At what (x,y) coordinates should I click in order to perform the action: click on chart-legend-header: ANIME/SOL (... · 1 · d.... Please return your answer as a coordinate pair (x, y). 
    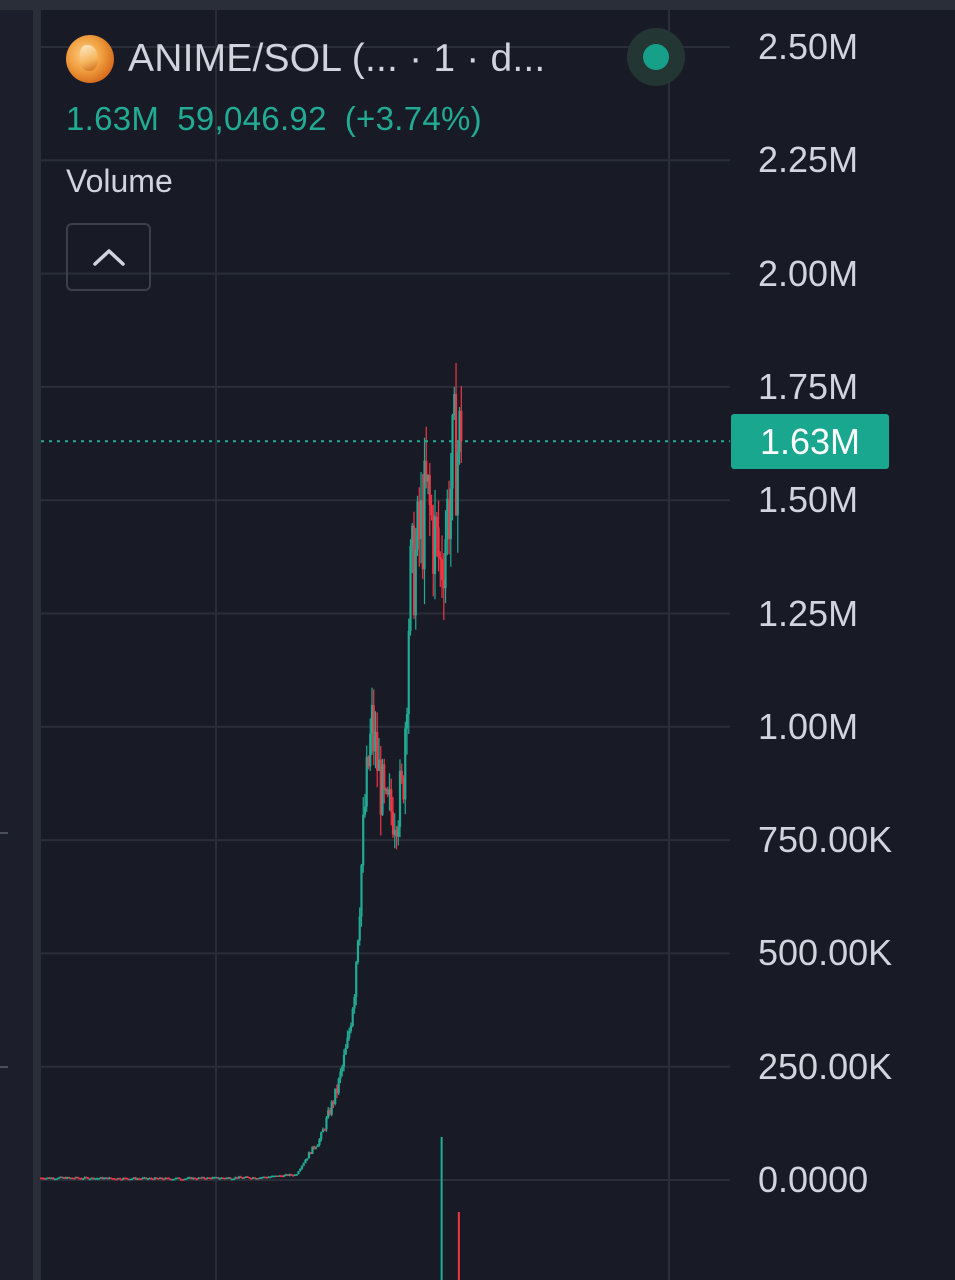
    Looking at the image, I should click on (305, 59).